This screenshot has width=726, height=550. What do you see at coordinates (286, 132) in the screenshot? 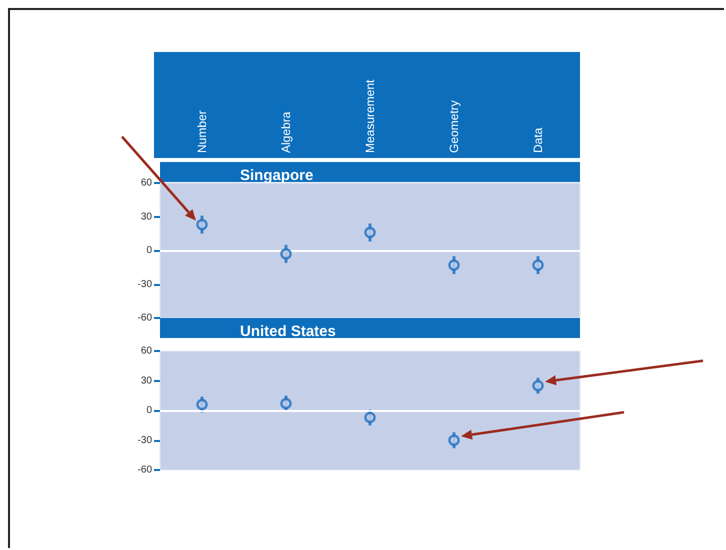
I see `x-tick-label: Algebra` at bounding box center [286, 132].